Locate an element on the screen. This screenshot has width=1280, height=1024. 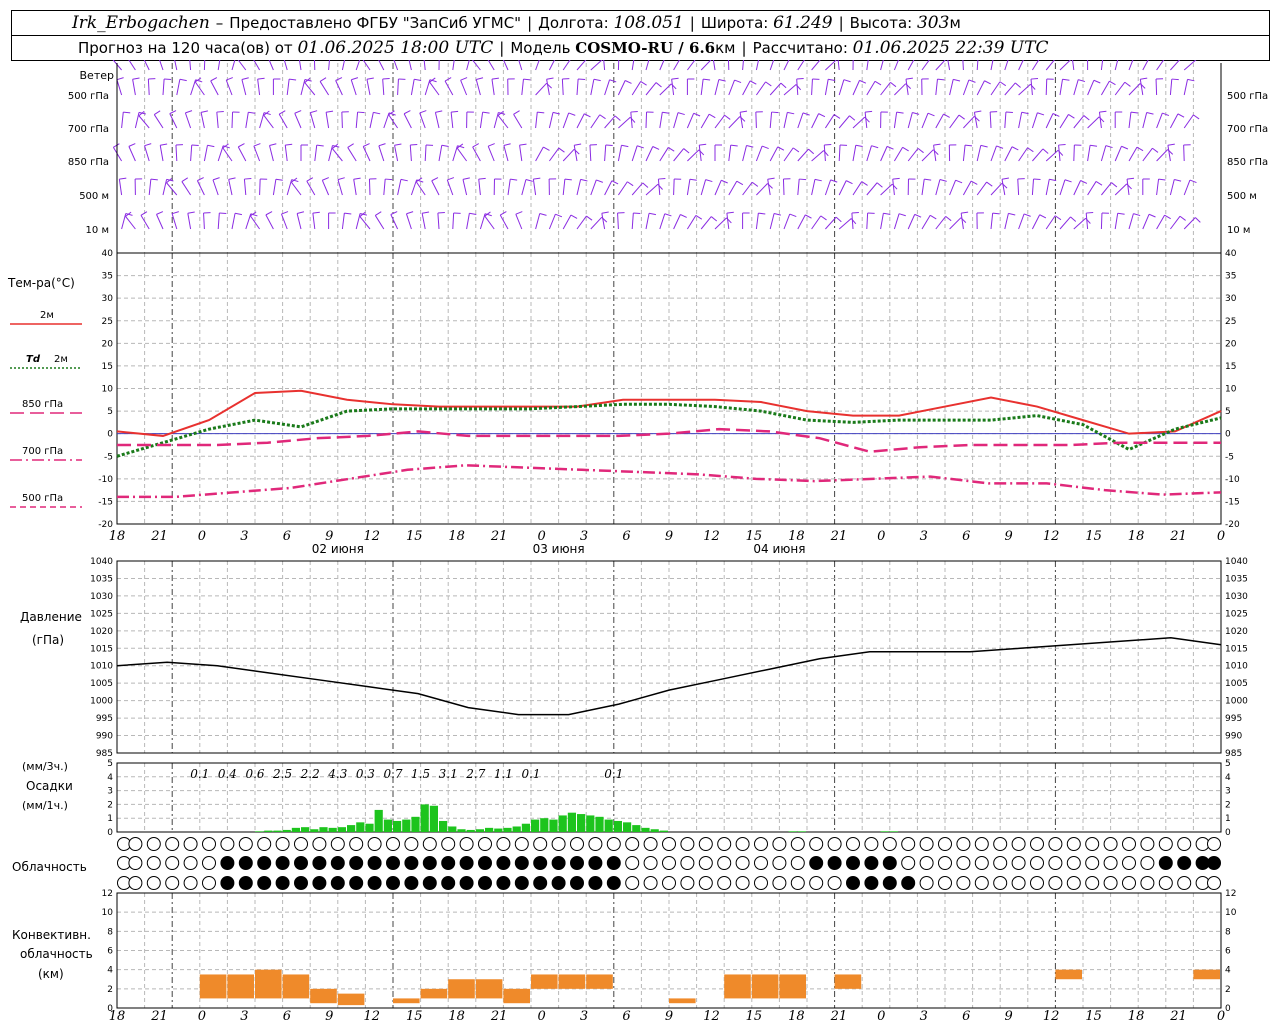
temp-xtick: 15 is located at coordinates (754, 536).